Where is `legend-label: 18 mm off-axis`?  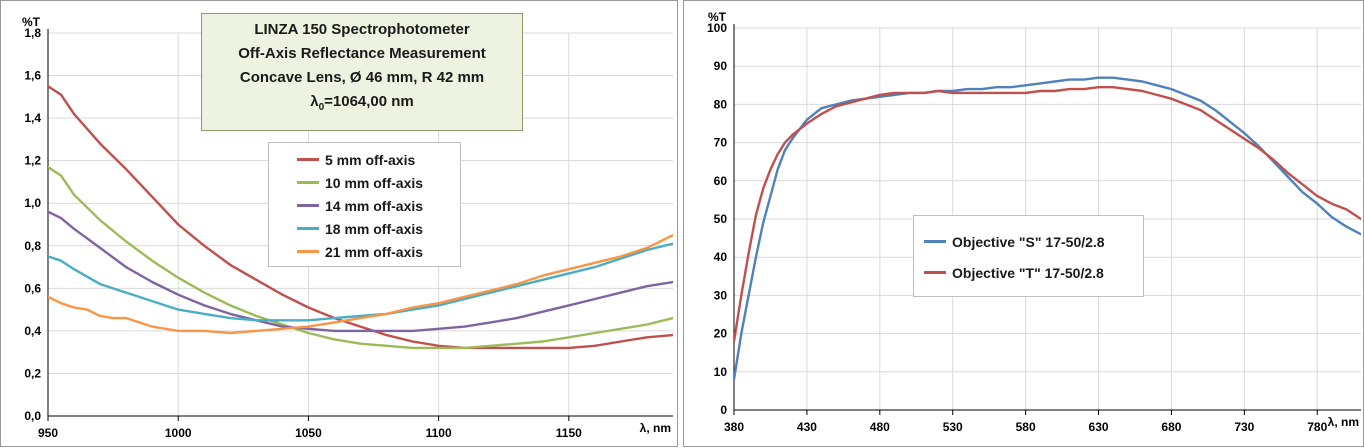 legend-label: 18 mm off-axis is located at coordinates (374, 228).